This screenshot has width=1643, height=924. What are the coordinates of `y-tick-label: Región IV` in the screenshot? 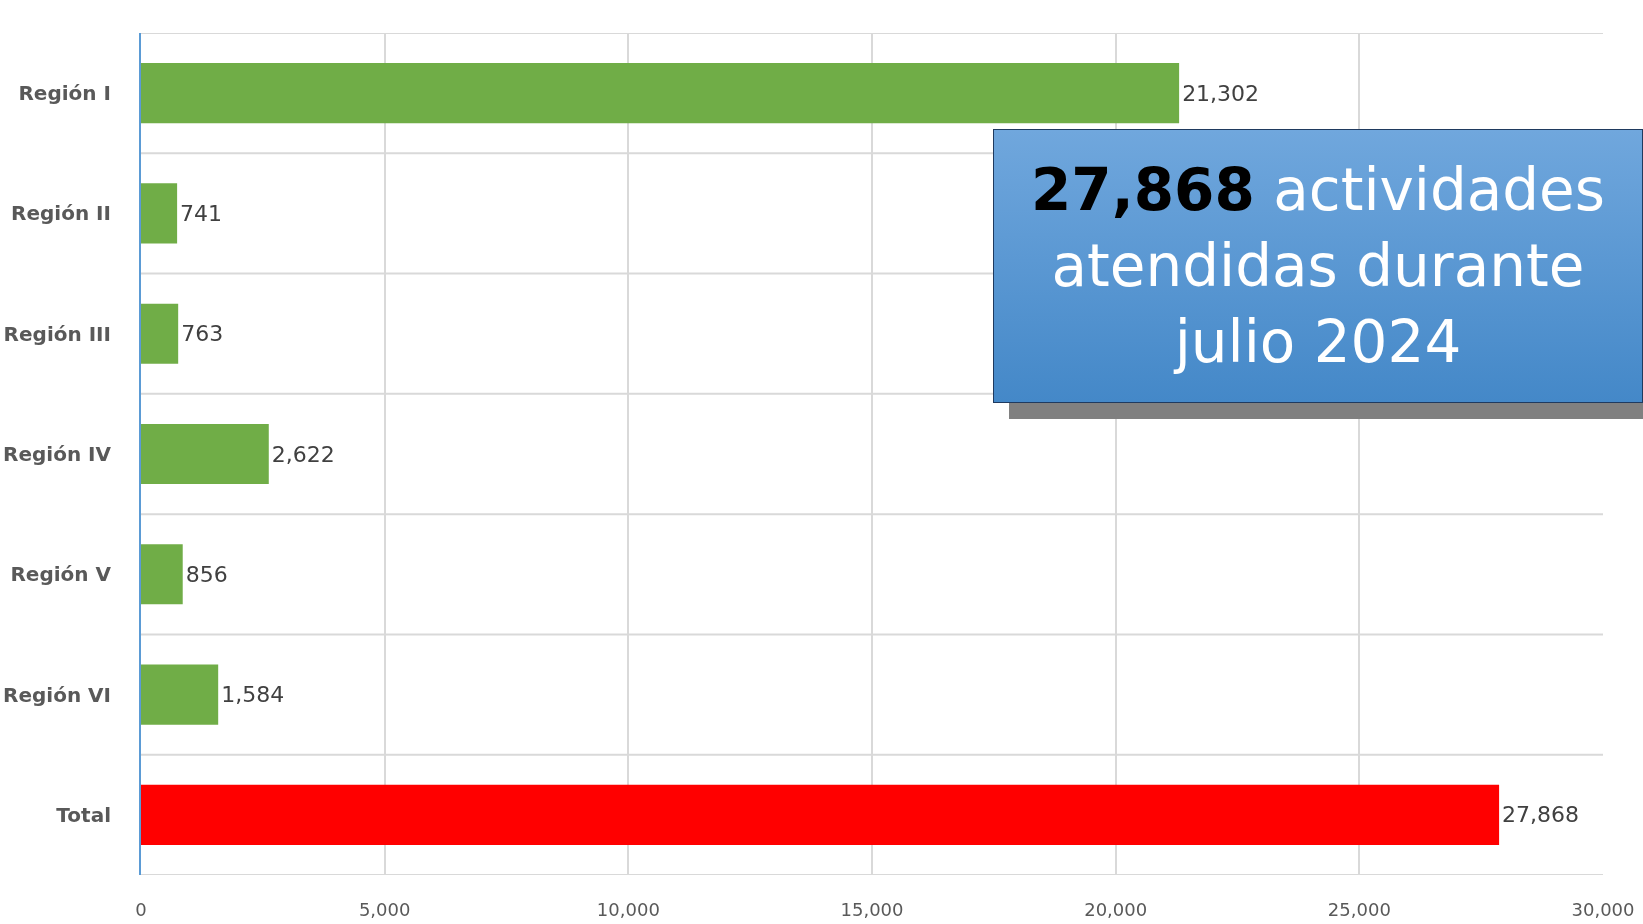 It's located at (57, 454).